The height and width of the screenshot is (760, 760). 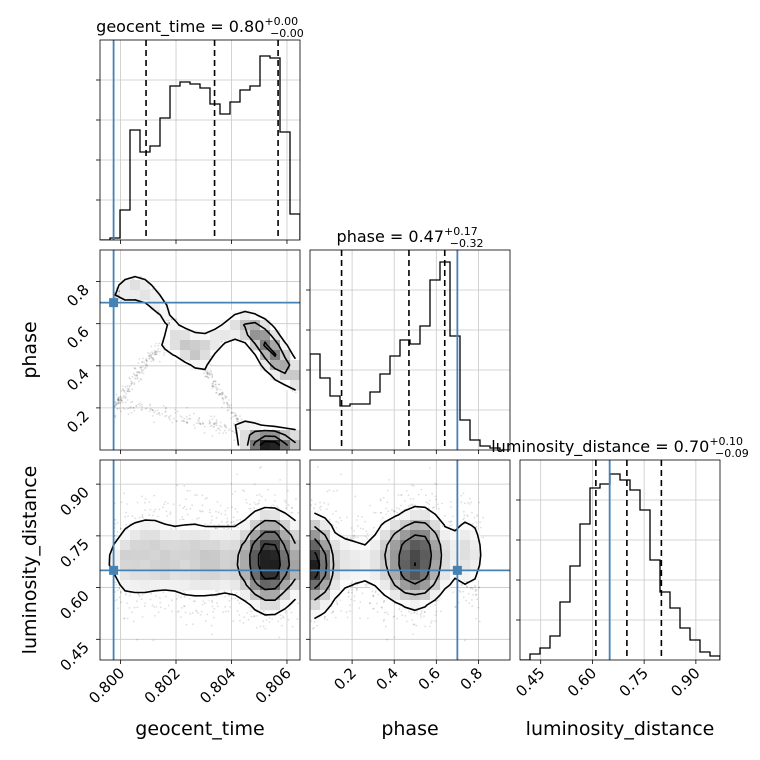 What do you see at coordinates (620, 566) in the screenshot?
I see `histogram-luminosity_distance` at bounding box center [620, 566].